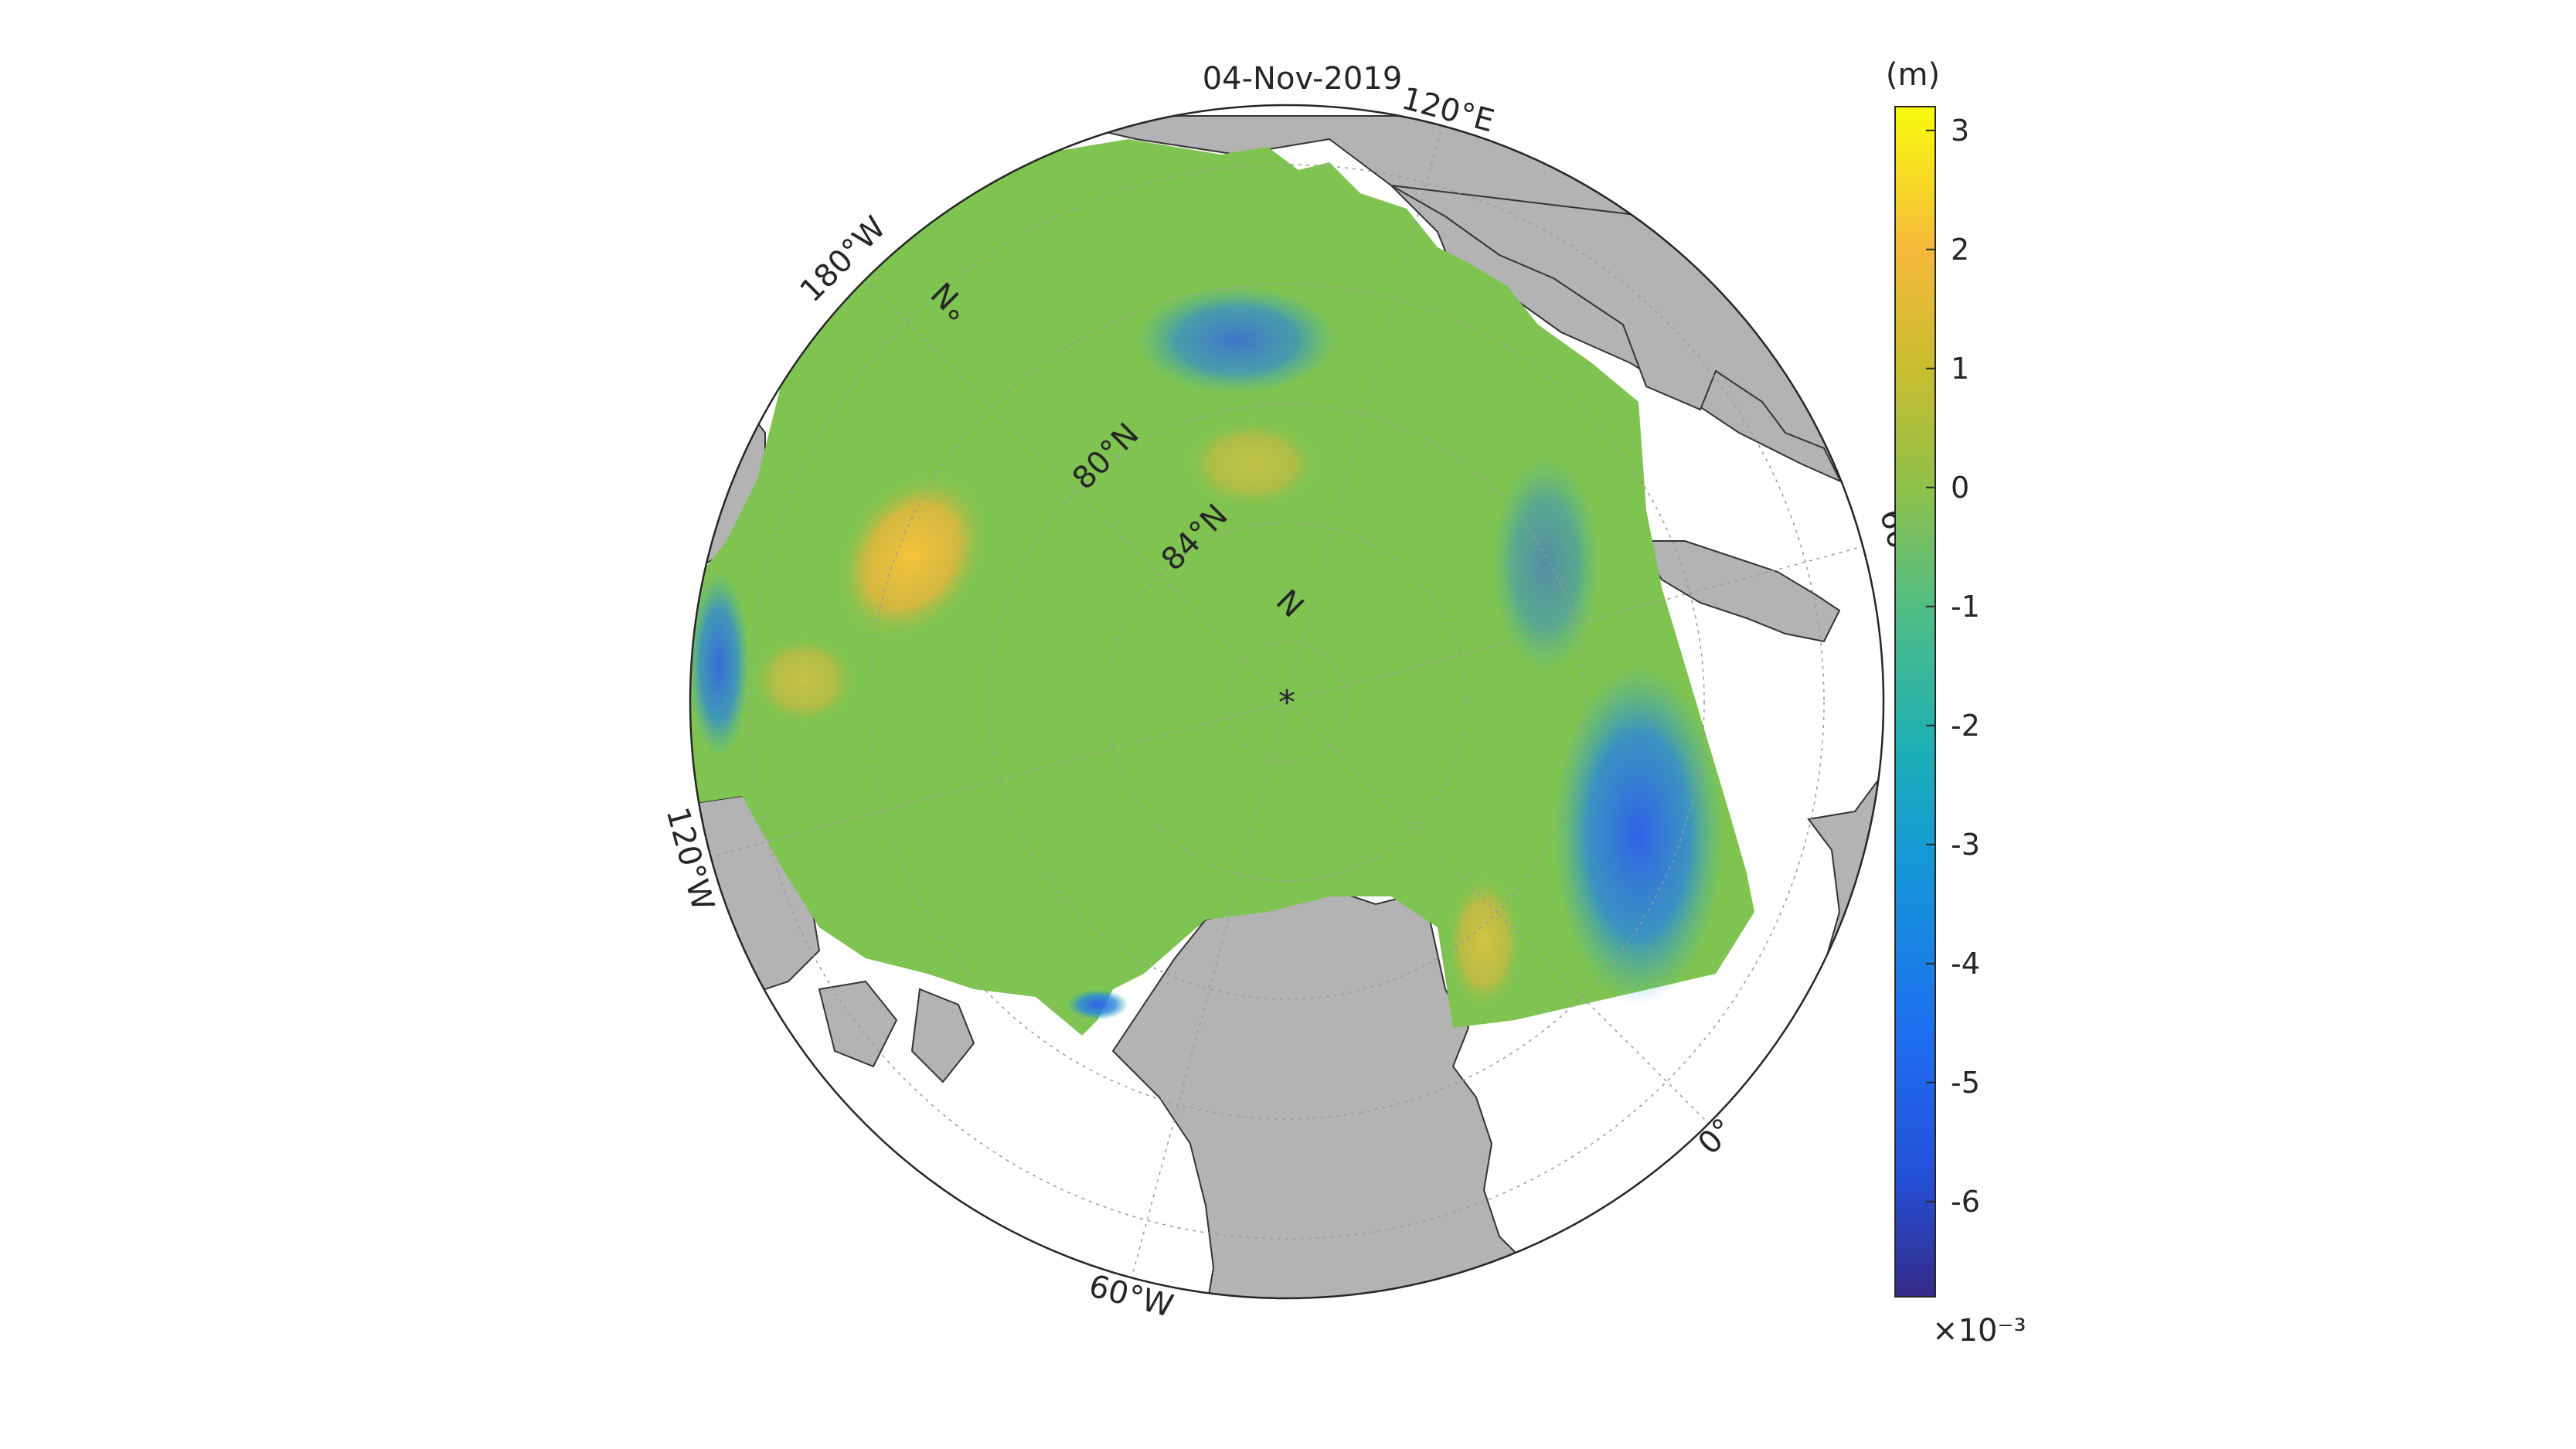 This screenshot has height=1449, width=2576. Describe the element at coordinates (1484, 942) in the screenshot. I see `ocean-field-warm-fram` at that location.